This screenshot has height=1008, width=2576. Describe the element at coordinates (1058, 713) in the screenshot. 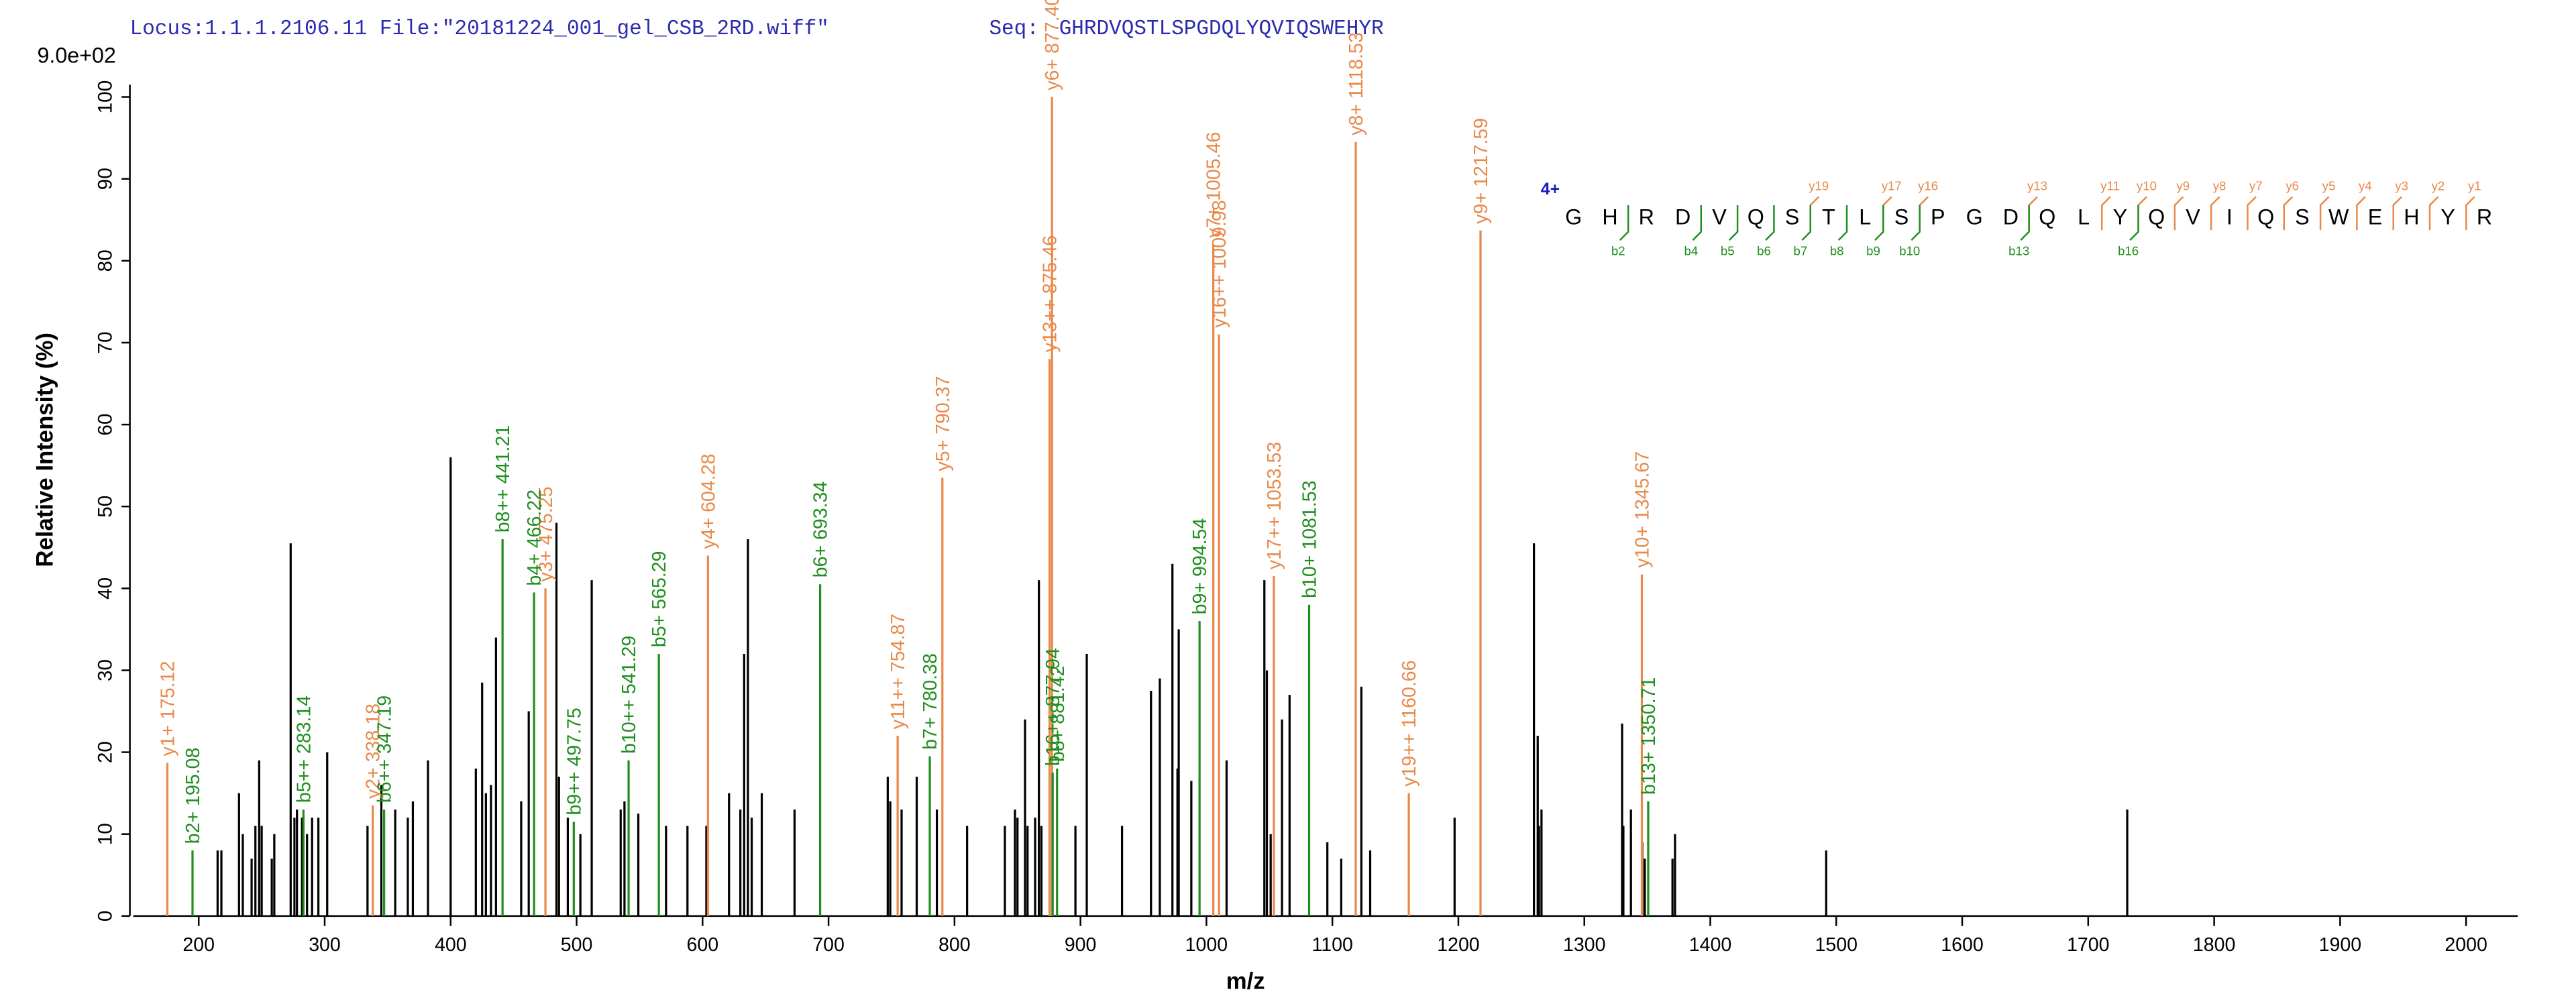

I see `peak-label: b8+ 881.42` at that location.